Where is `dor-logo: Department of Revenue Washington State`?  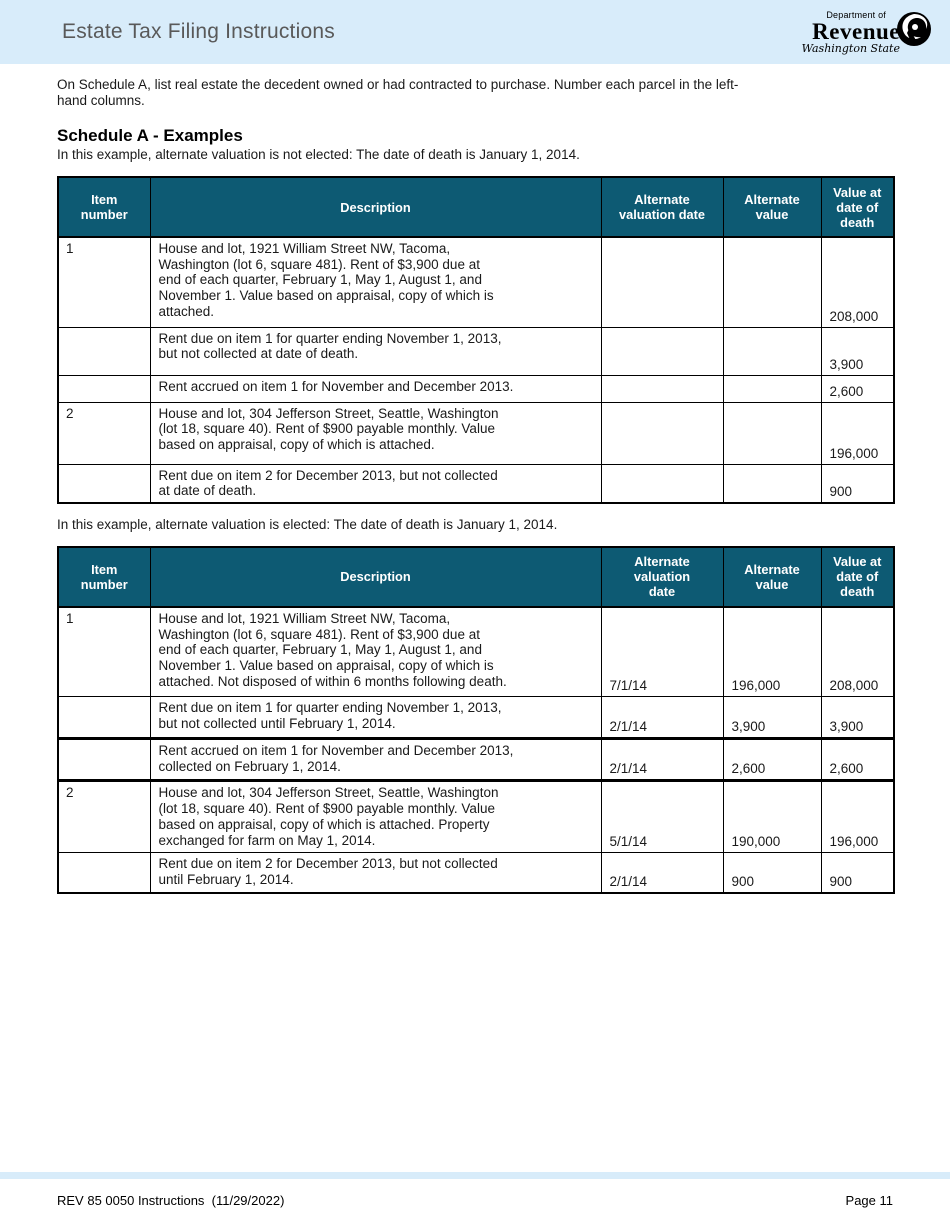 dor-logo: Department of Revenue Washington State is located at coordinates (860, 32).